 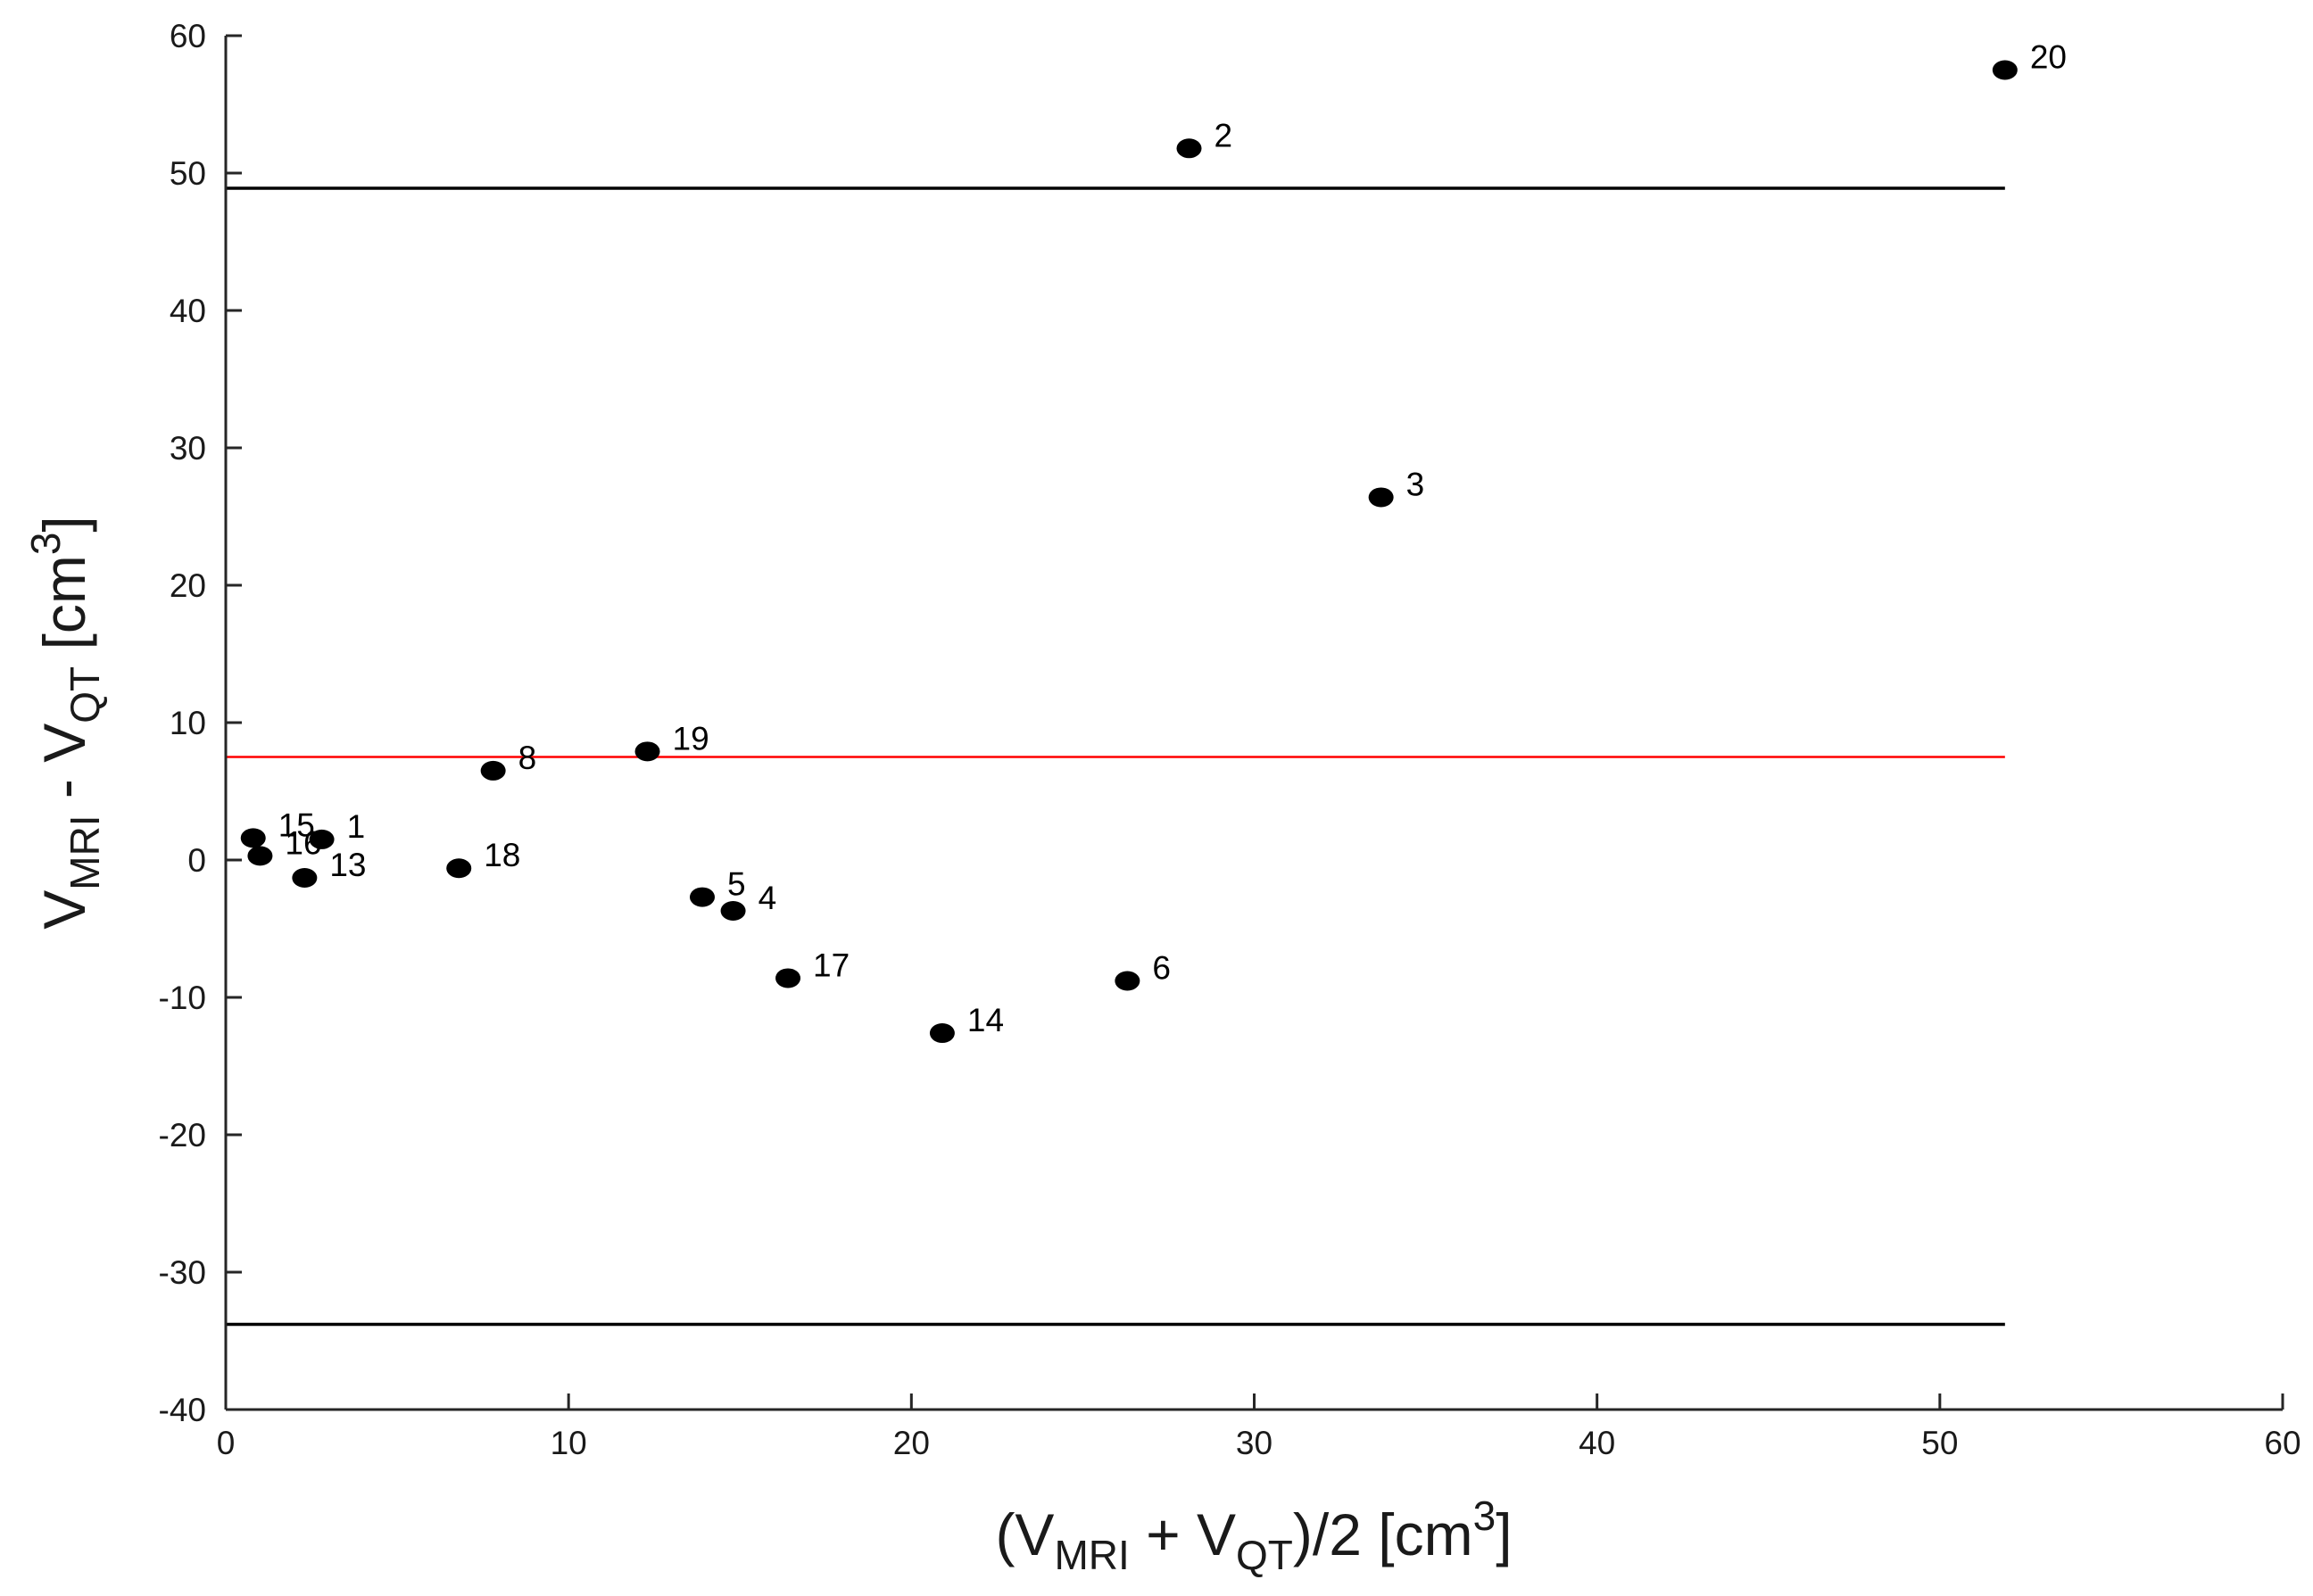 I want to click on y-tick-label: 40, so click(x=188, y=311).